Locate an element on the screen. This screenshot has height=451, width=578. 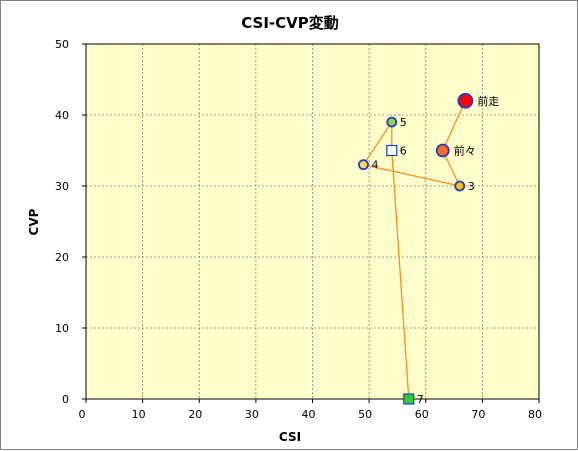
y-axis-title: CVP is located at coordinates (34, 221).